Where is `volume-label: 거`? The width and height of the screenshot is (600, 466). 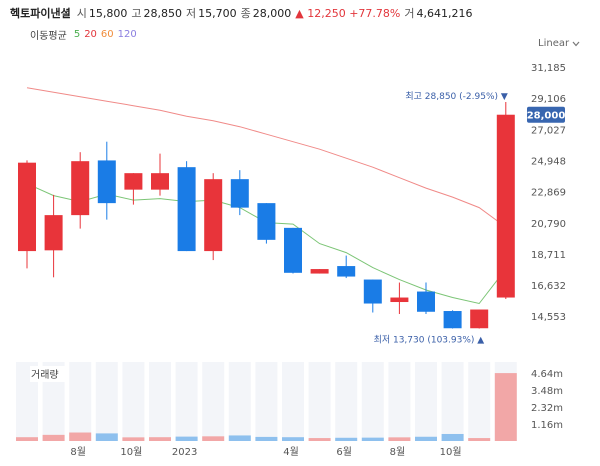 volume-label: 거 is located at coordinates (409, 13).